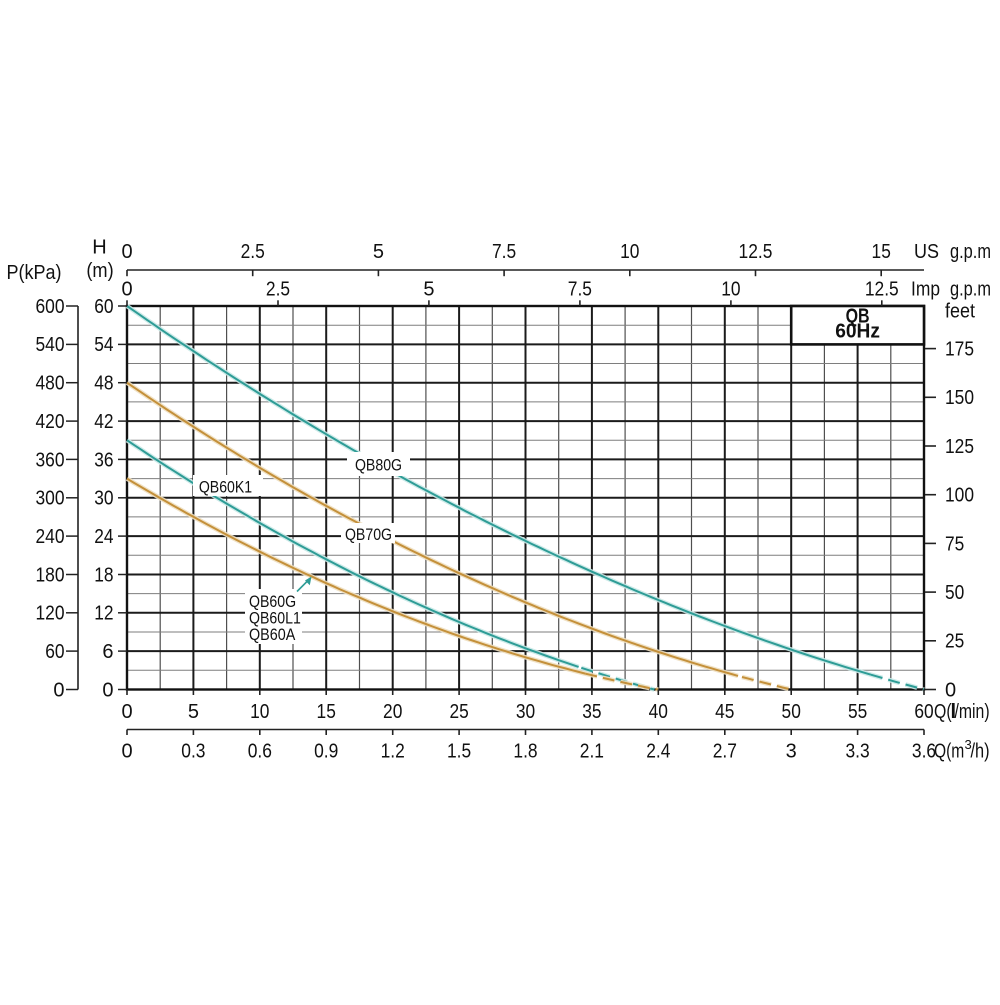 This screenshot has width=1000, height=1005. What do you see at coordinates (858, 752) in the screenshot?
I see `svg-text: 3.3` at bounding box center [858, 752].